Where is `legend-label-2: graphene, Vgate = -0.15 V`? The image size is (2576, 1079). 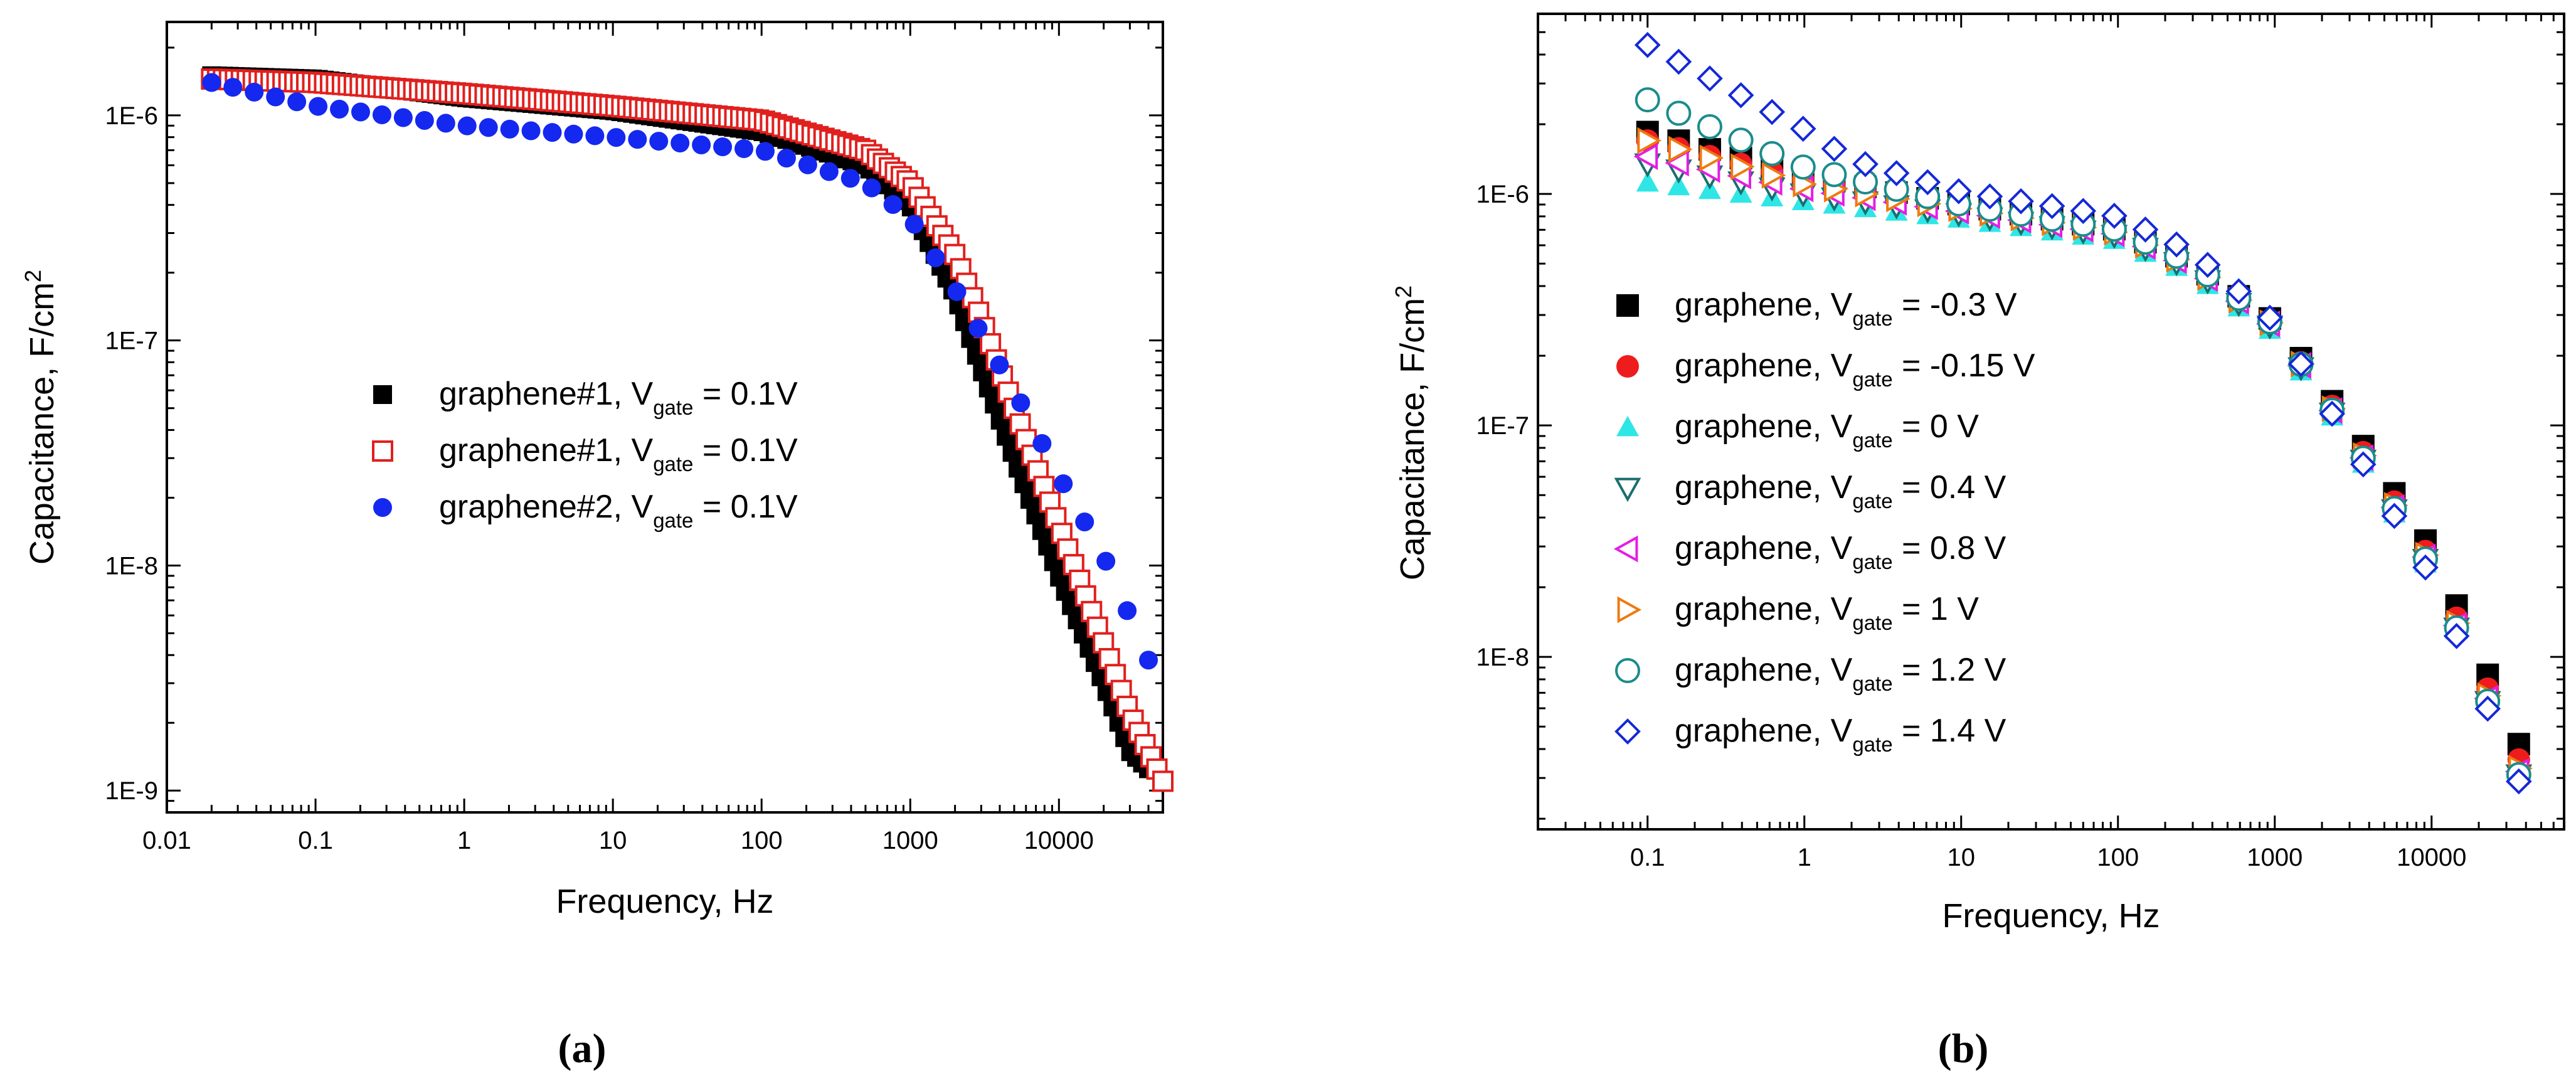 legend-label-2: graphene, Vgate = -0.15 V is located at coordinates (1855, 369).